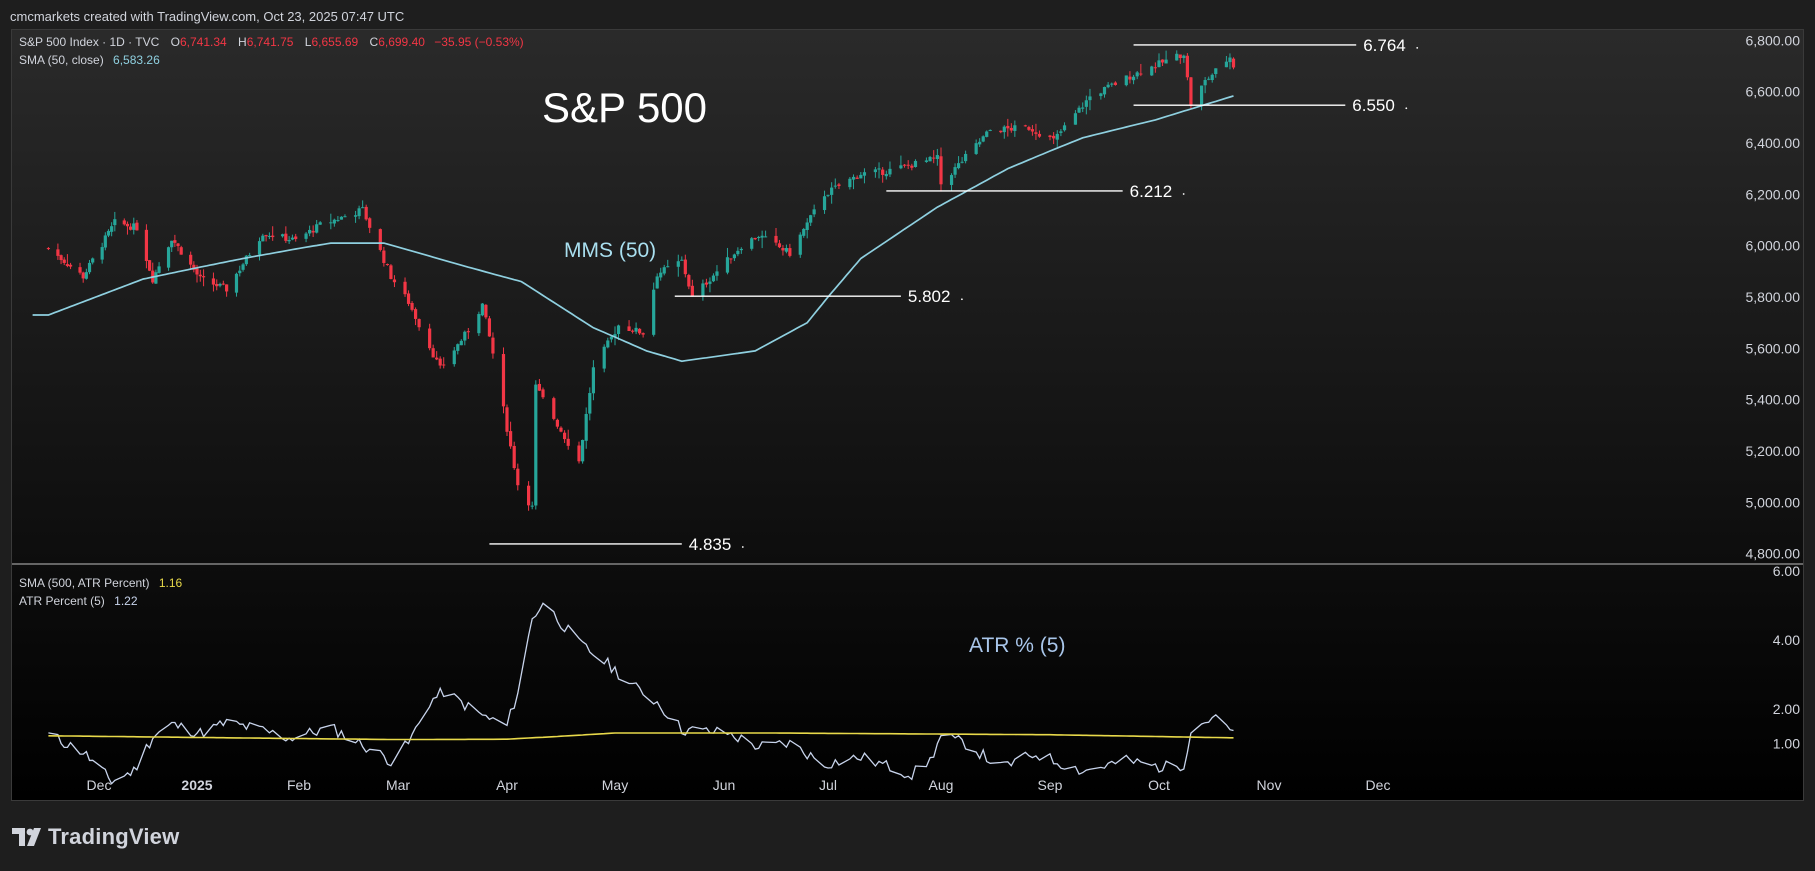 The image size is (1815, 871). What do you see at coordinates (616, 544) in the screenshot?
I see `level-line: 4.835` at bounding box center [616, 544].